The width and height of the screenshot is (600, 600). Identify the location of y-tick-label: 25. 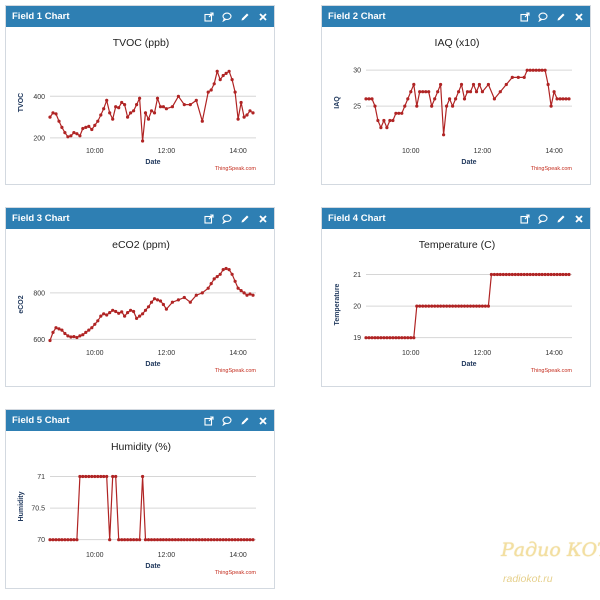
(357, 107).